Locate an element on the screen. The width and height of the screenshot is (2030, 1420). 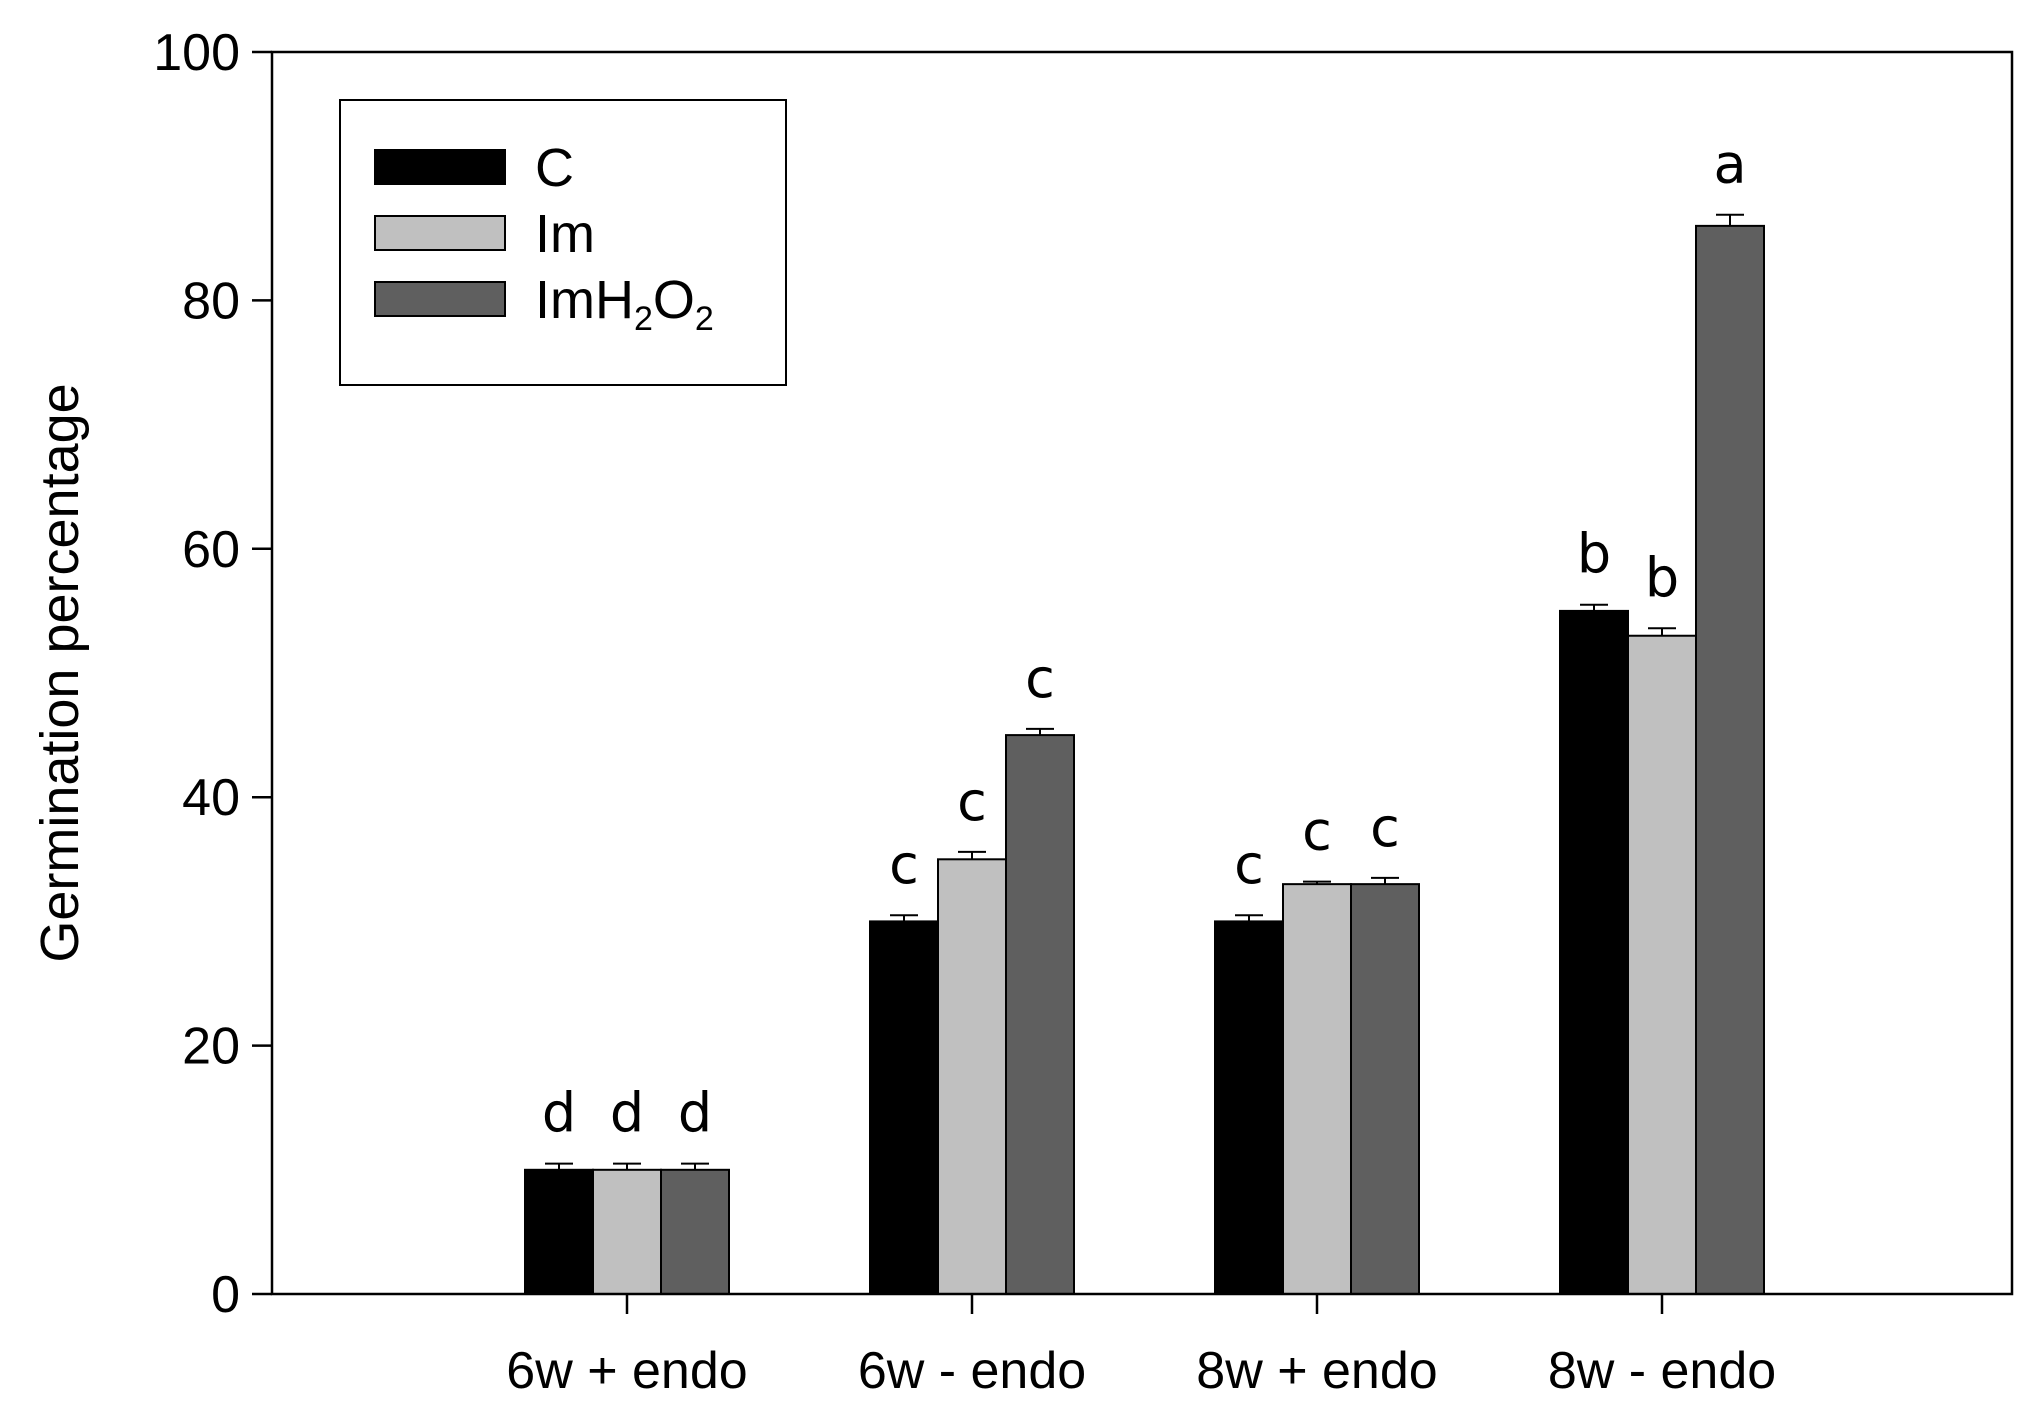
legend-label: C is located at coordinates (554, 168).